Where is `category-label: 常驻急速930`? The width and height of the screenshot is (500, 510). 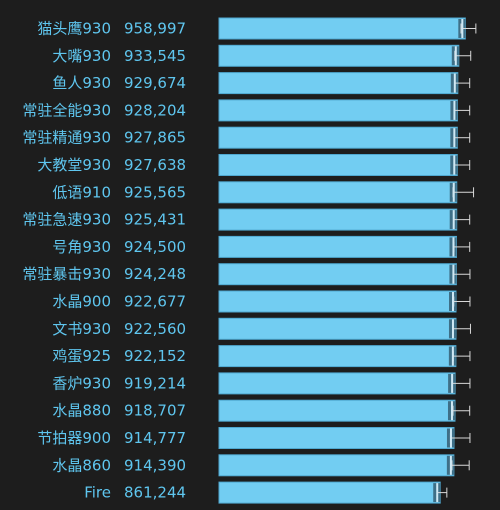 category-label: 常驻急速930 is located at coordinates (66, 220).